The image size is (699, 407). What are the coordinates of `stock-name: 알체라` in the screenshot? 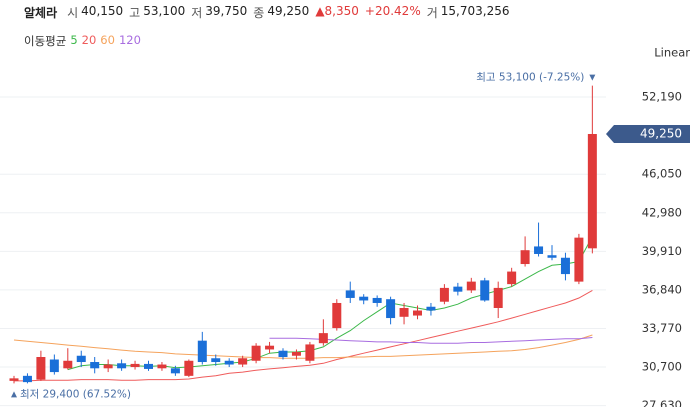 It's located at (41, 13).